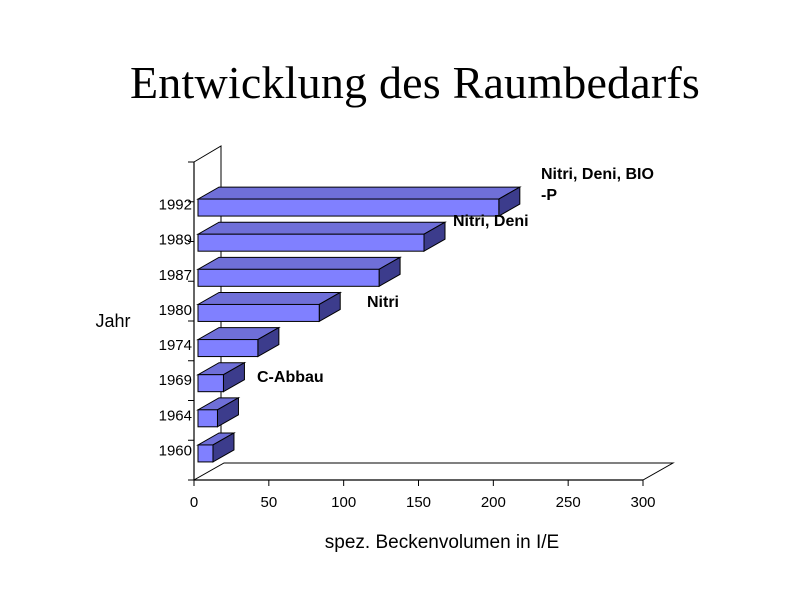 This screenshot has width=810, height=600. Describe the element at coordinates (268, 502) in the screenshot. I see `x-tick-label: 50` at that location.